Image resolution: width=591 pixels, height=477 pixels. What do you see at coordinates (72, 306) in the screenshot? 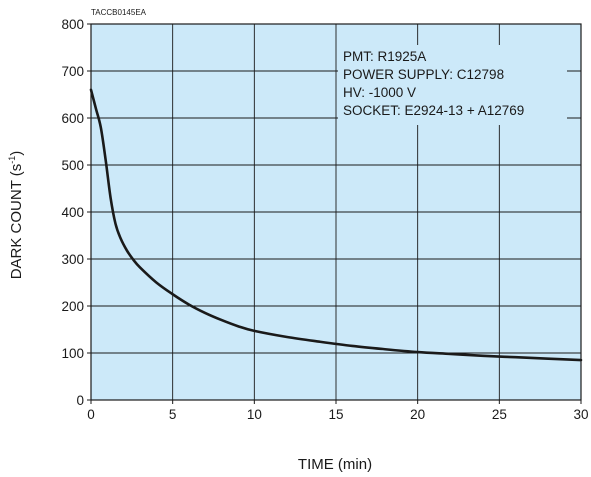
I see `y-tick-label-200: 200` at bounding box center [72, 306].